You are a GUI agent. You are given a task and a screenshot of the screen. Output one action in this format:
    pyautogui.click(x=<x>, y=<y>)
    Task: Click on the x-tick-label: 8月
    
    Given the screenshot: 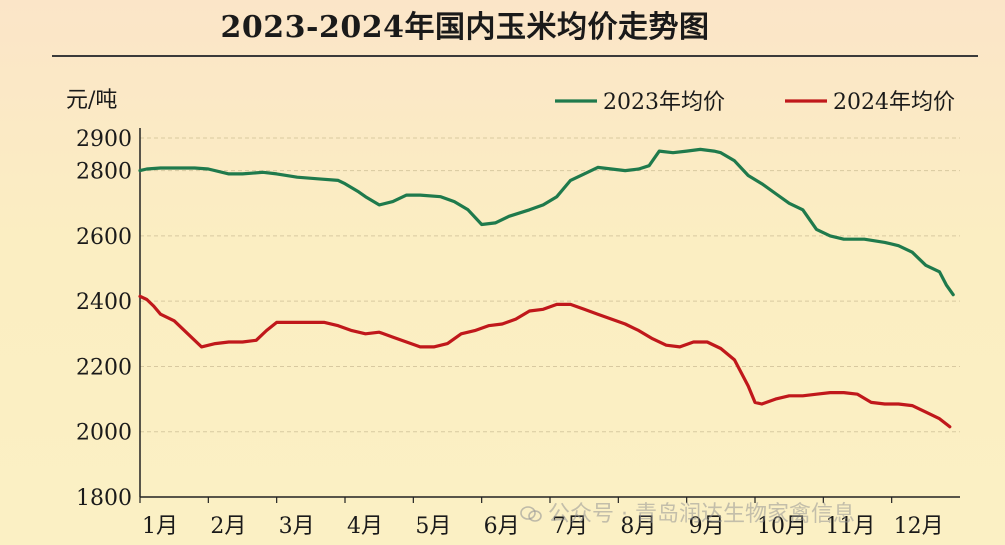 What is the action you would take?
    pyautogui.click(x=638, y=526)
    